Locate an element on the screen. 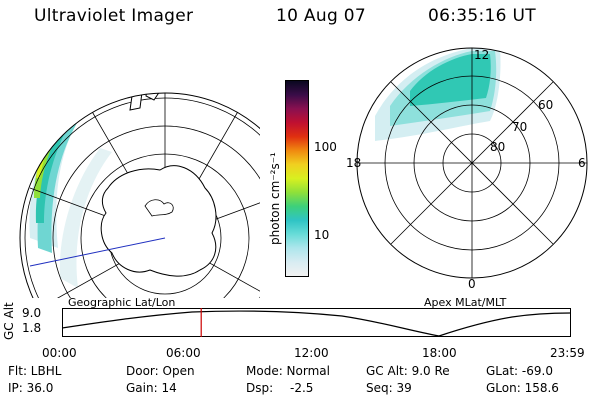 The image size is (600, 400). timeline-xtick-0000: 00:00 is located at coordinates (59, 353).